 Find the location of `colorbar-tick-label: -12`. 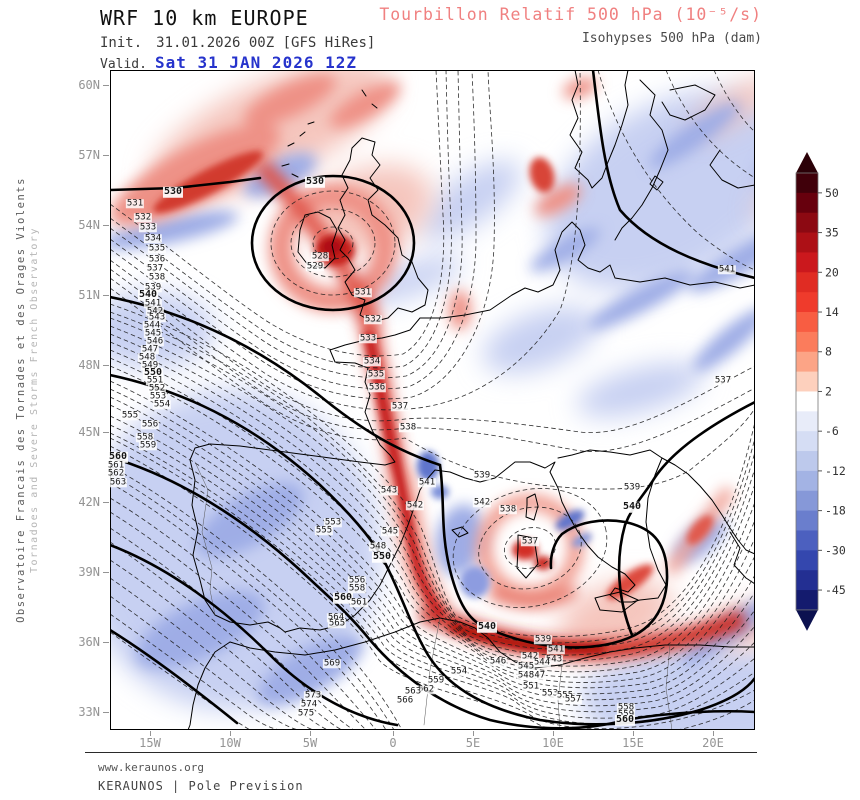

colorbar-tick-label: -12 is located at coordinates (835, 471).